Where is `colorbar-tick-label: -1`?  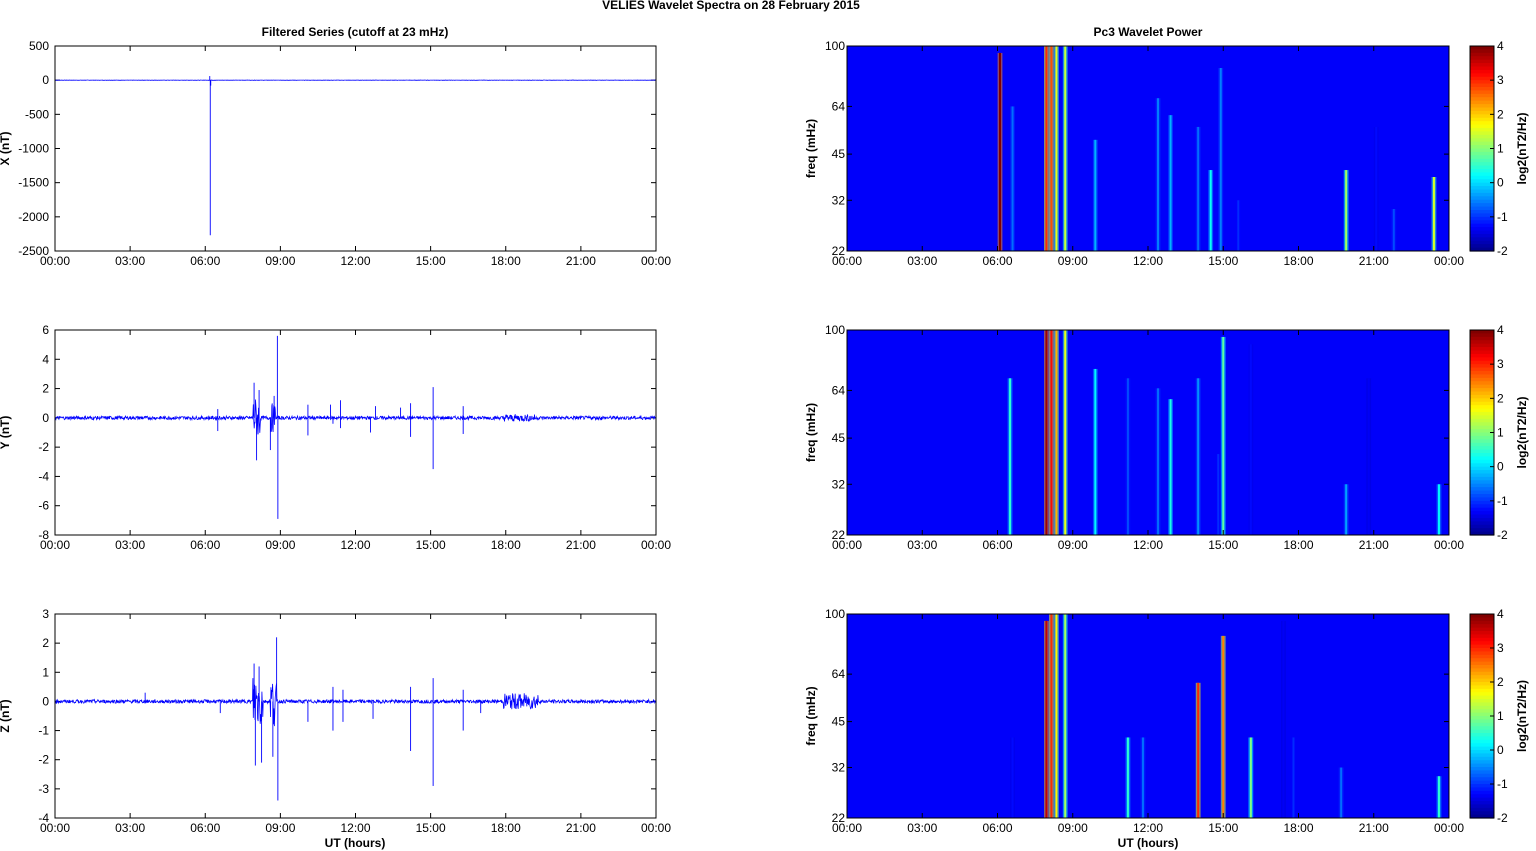
colorbar-tick-label: -1 is located at coordinates (1502, 217).